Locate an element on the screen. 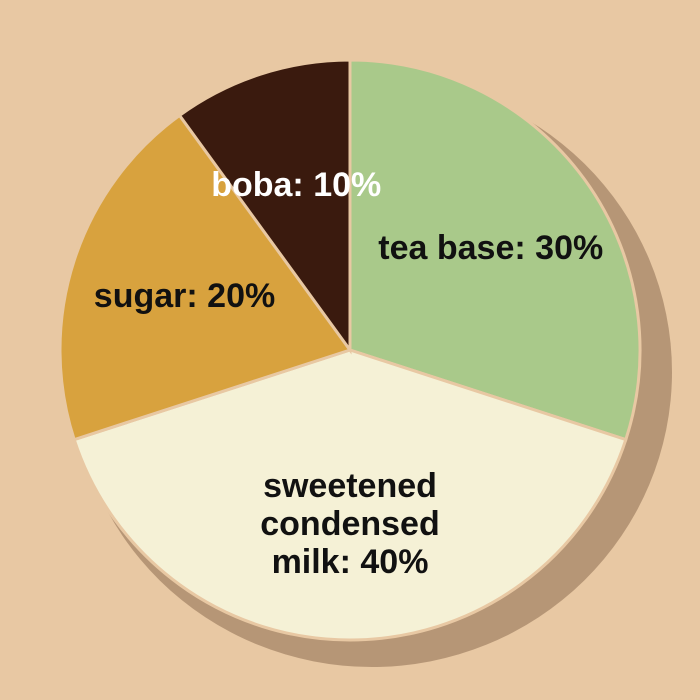  value-label: 40% is located at coordinates (394, 562).